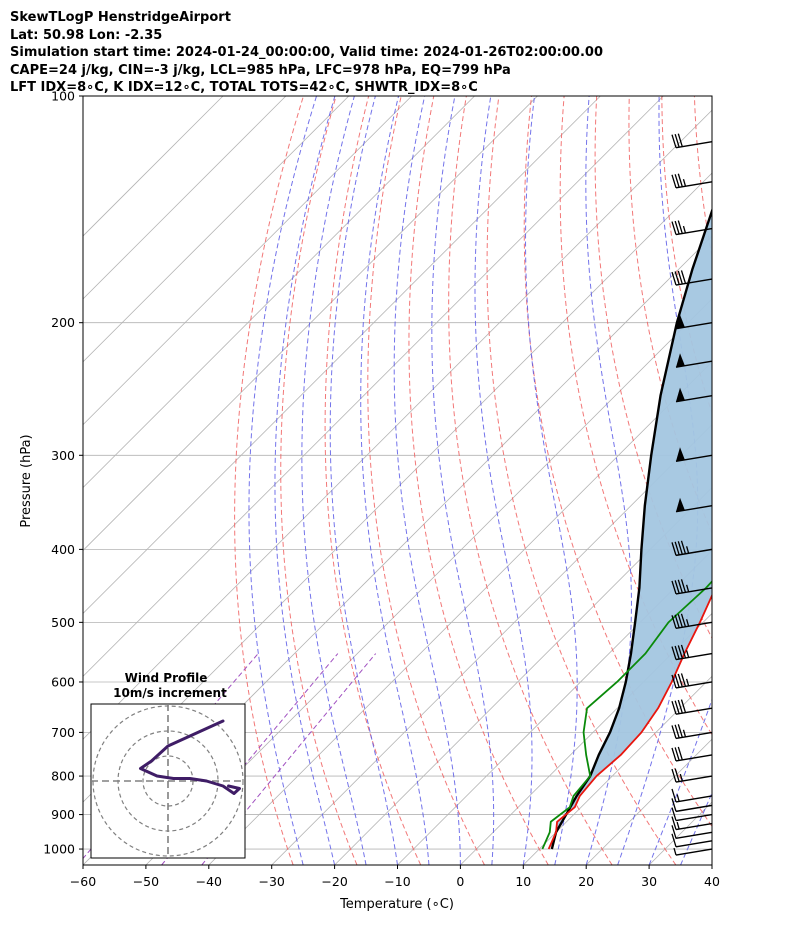 Image resolution: width=794 pixels, height=937 pixels. I want to click on y-tick-label: 200, so click(63, 322).